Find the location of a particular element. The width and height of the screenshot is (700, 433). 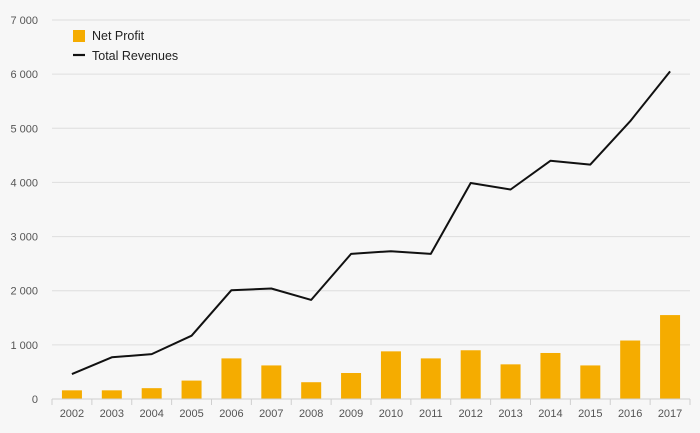

x-tick-label: 2016 is located at coordinates (630, 414).